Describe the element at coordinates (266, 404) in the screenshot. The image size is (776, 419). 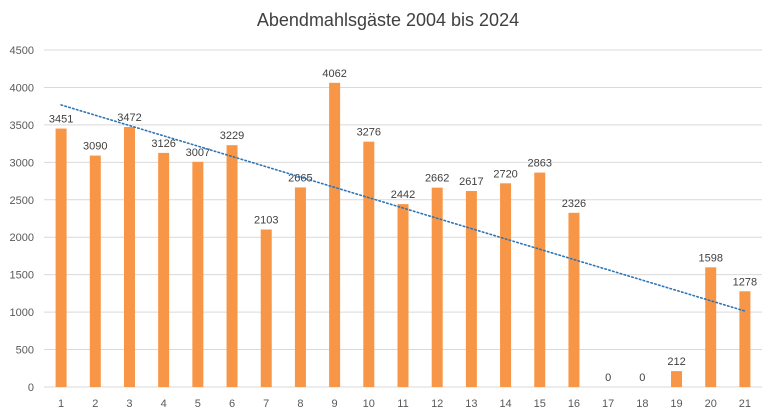
I see `x-tick-label: 7` at that location.